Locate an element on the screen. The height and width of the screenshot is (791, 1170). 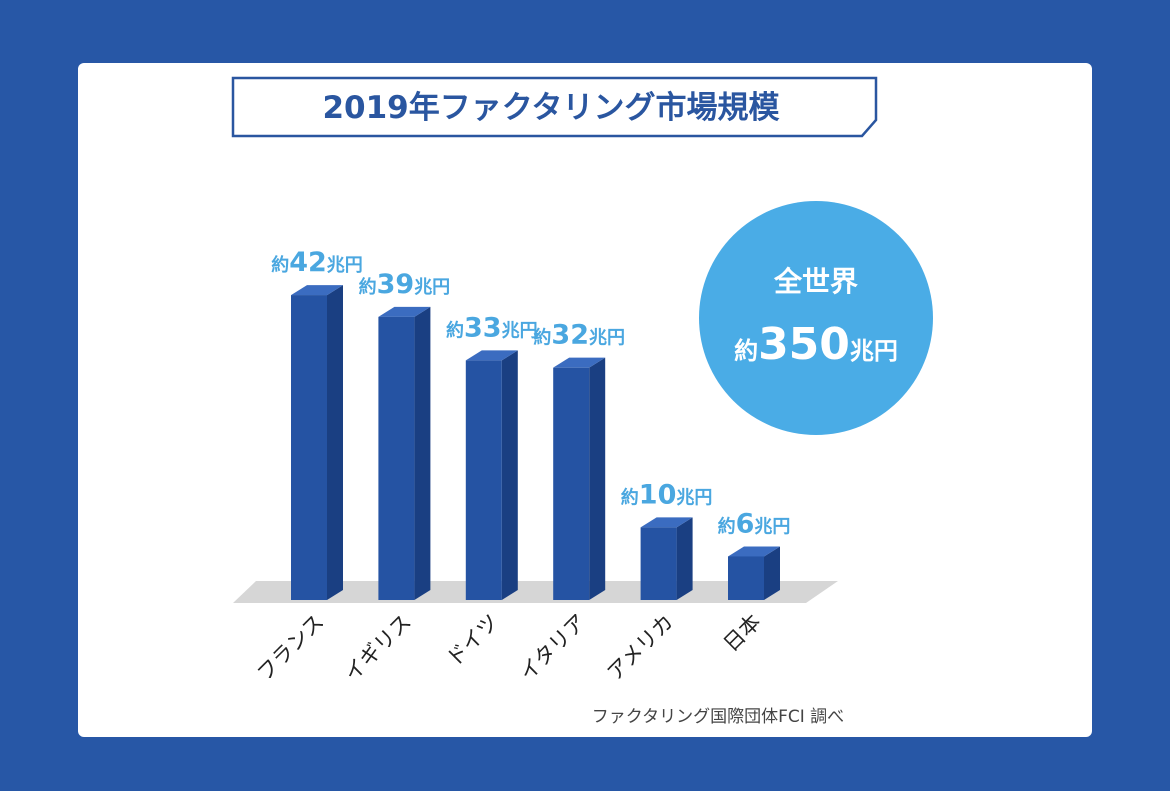
chart-title: 2019年ファクタリング市場規模 is located at coordinates (550, 108).